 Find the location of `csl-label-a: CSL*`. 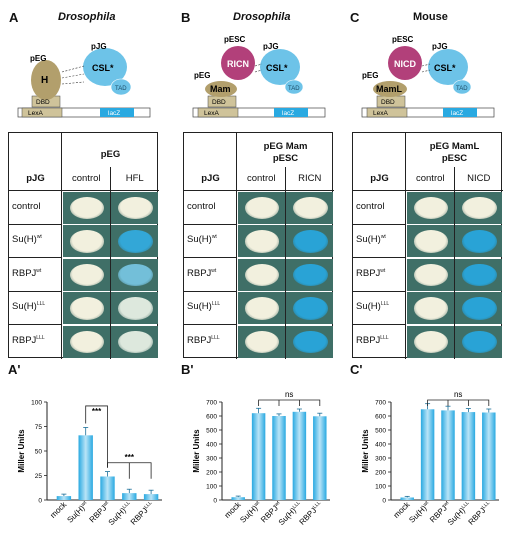

csl-label-a: CSL* is located at coordinates (103, 68).